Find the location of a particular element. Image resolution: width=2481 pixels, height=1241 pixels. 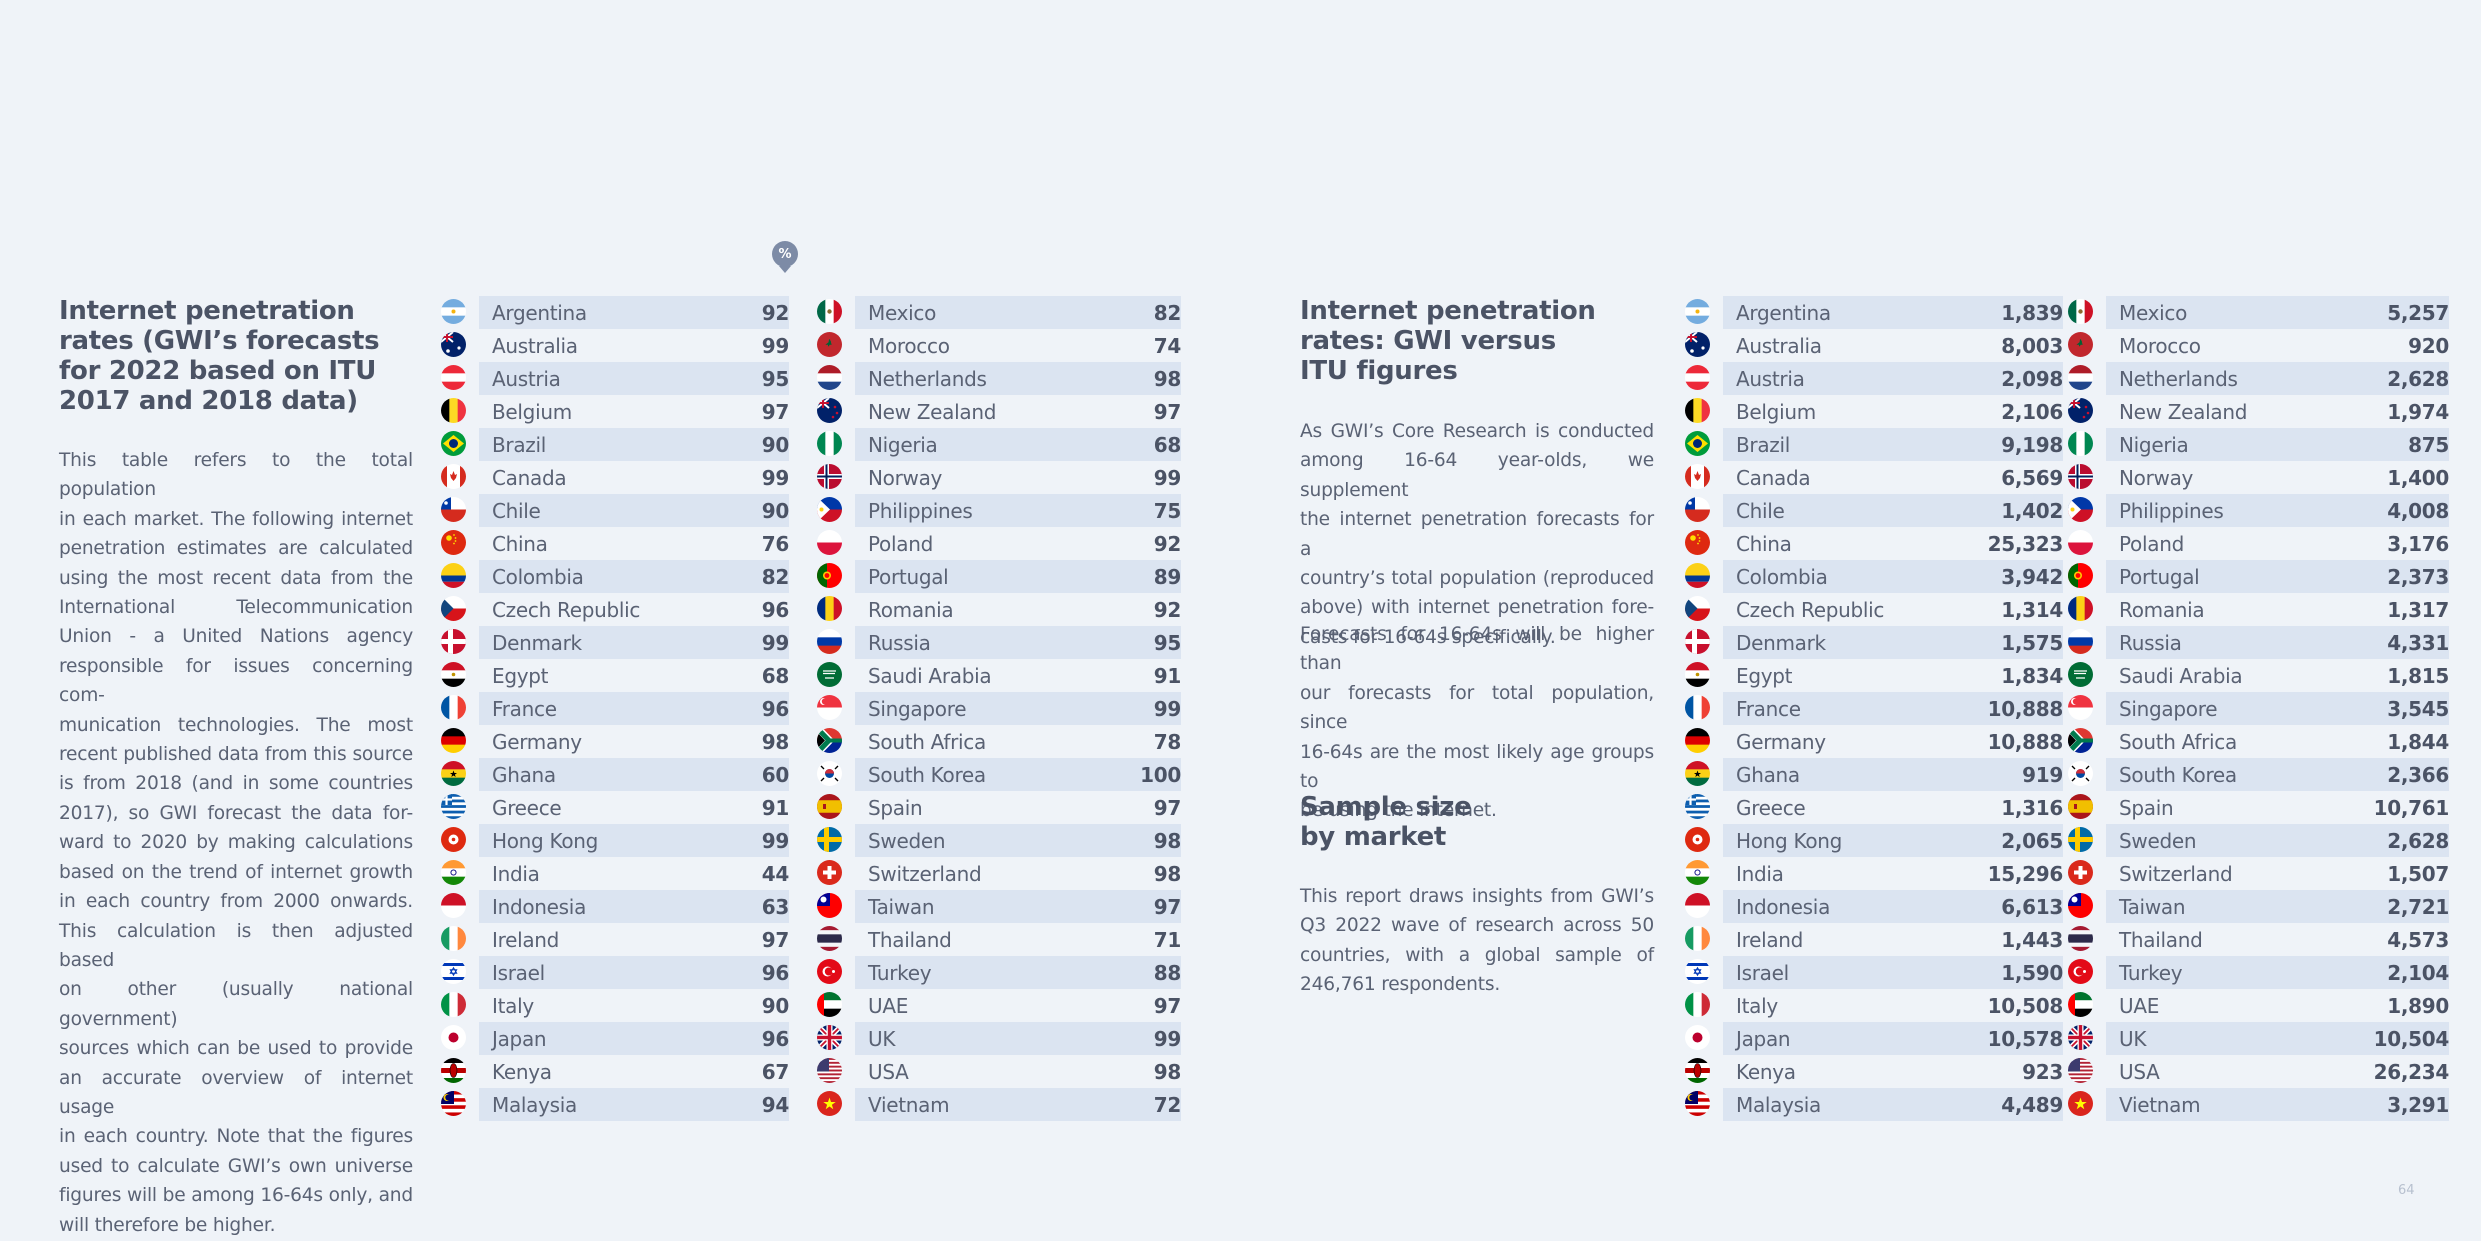

uae-flag-icon is located at coordinates (2080, 1004).